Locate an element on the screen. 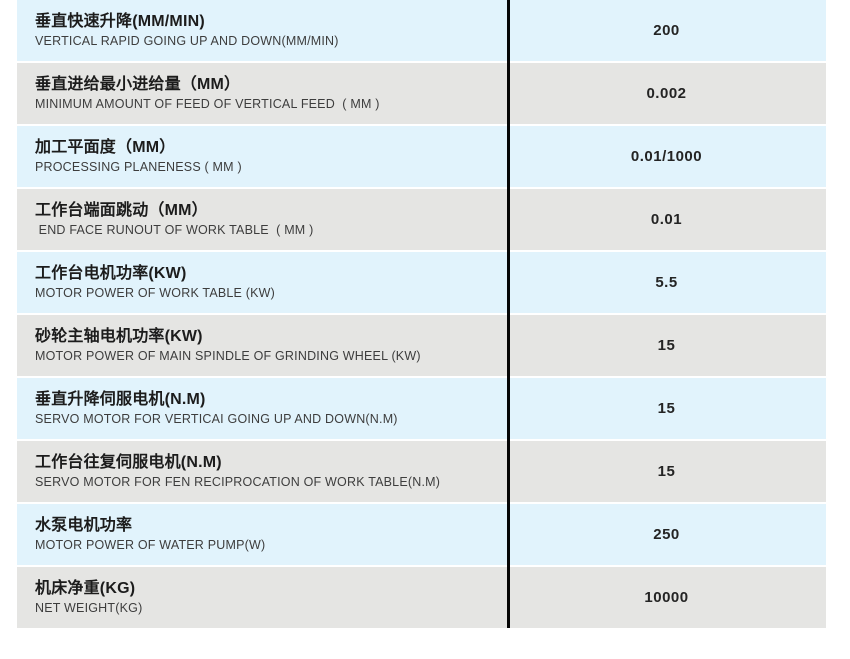 This screenshot has width=850, height=659. spec-name-en: VERTICAL RAPID GOING UP AND DOWN(MM/MIN) is located at coordinates (187, 41).